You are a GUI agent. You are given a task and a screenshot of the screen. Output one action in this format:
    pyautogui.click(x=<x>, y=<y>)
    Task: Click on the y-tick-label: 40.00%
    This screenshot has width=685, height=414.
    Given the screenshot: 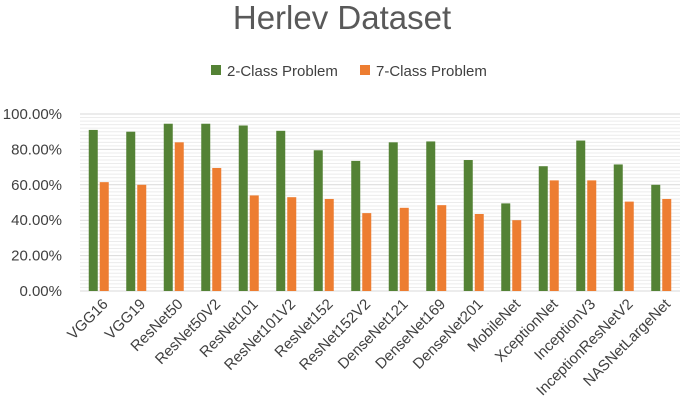 What is the action you would take?
    pyautogui.click(x=36, y=220)
    